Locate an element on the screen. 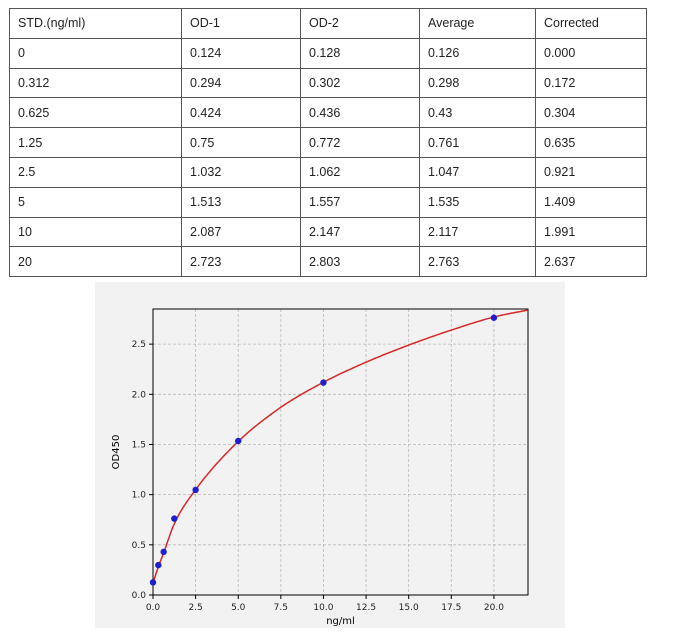 The image size is (679, 633). table-cell: 1.032 is located at coordinates (241, 172).